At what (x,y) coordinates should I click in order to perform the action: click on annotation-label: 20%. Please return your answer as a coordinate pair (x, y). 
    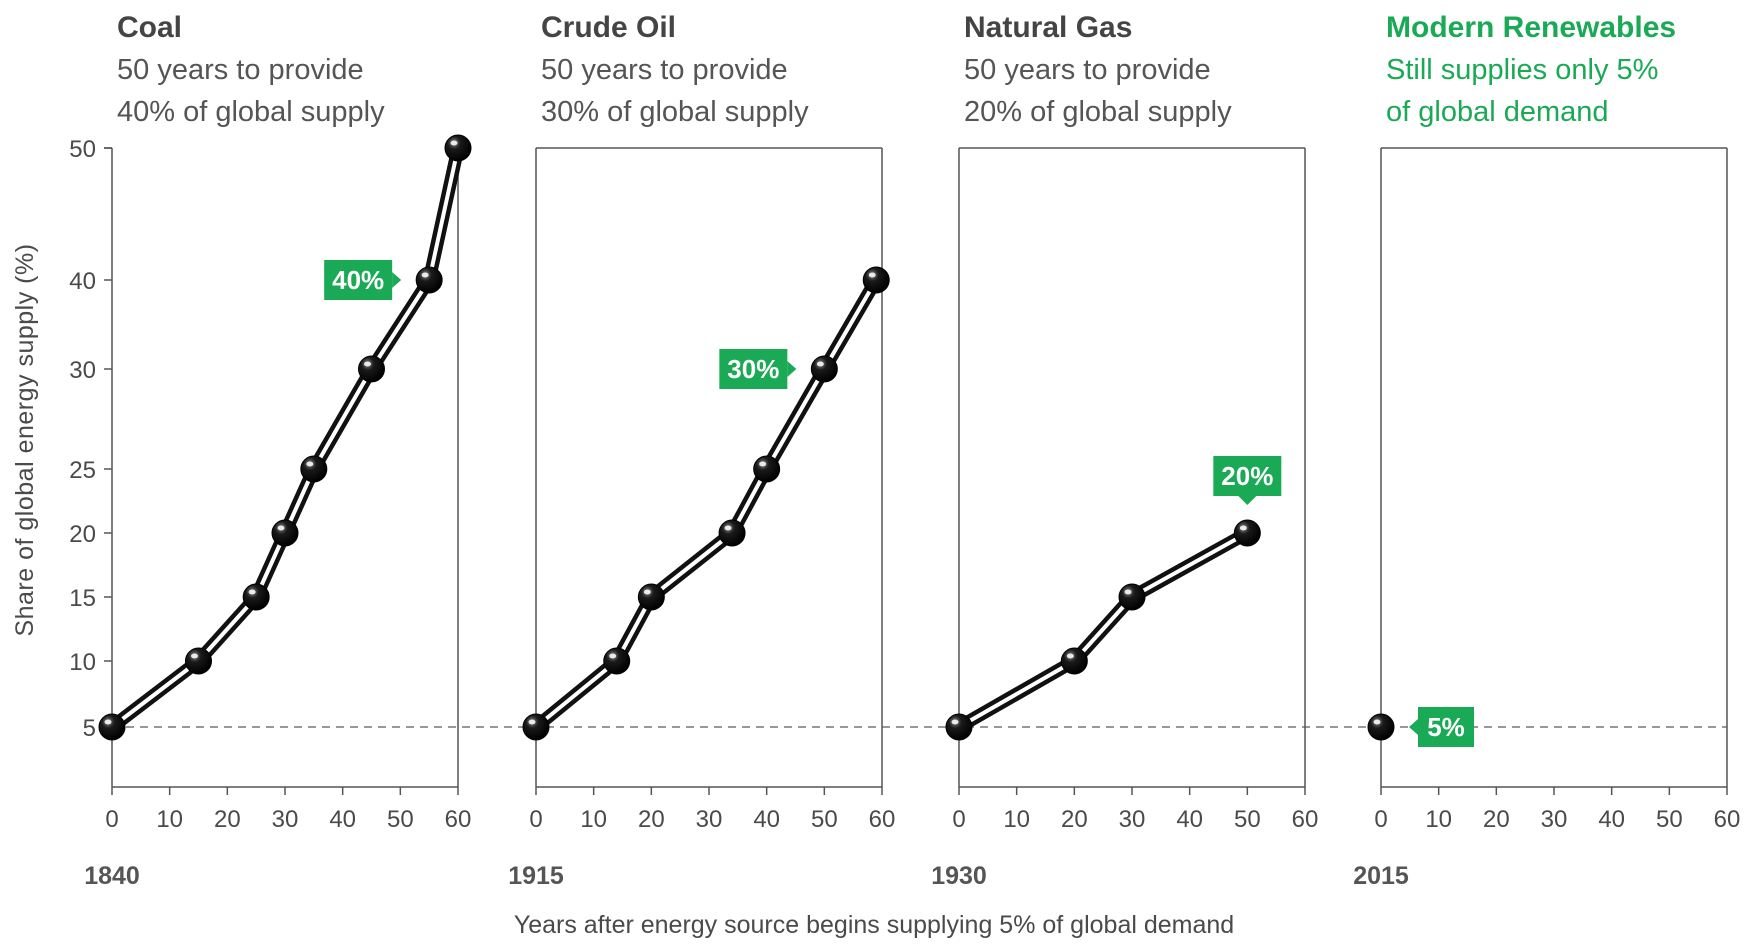
    Looking at the image, I should click on (1247, 476).